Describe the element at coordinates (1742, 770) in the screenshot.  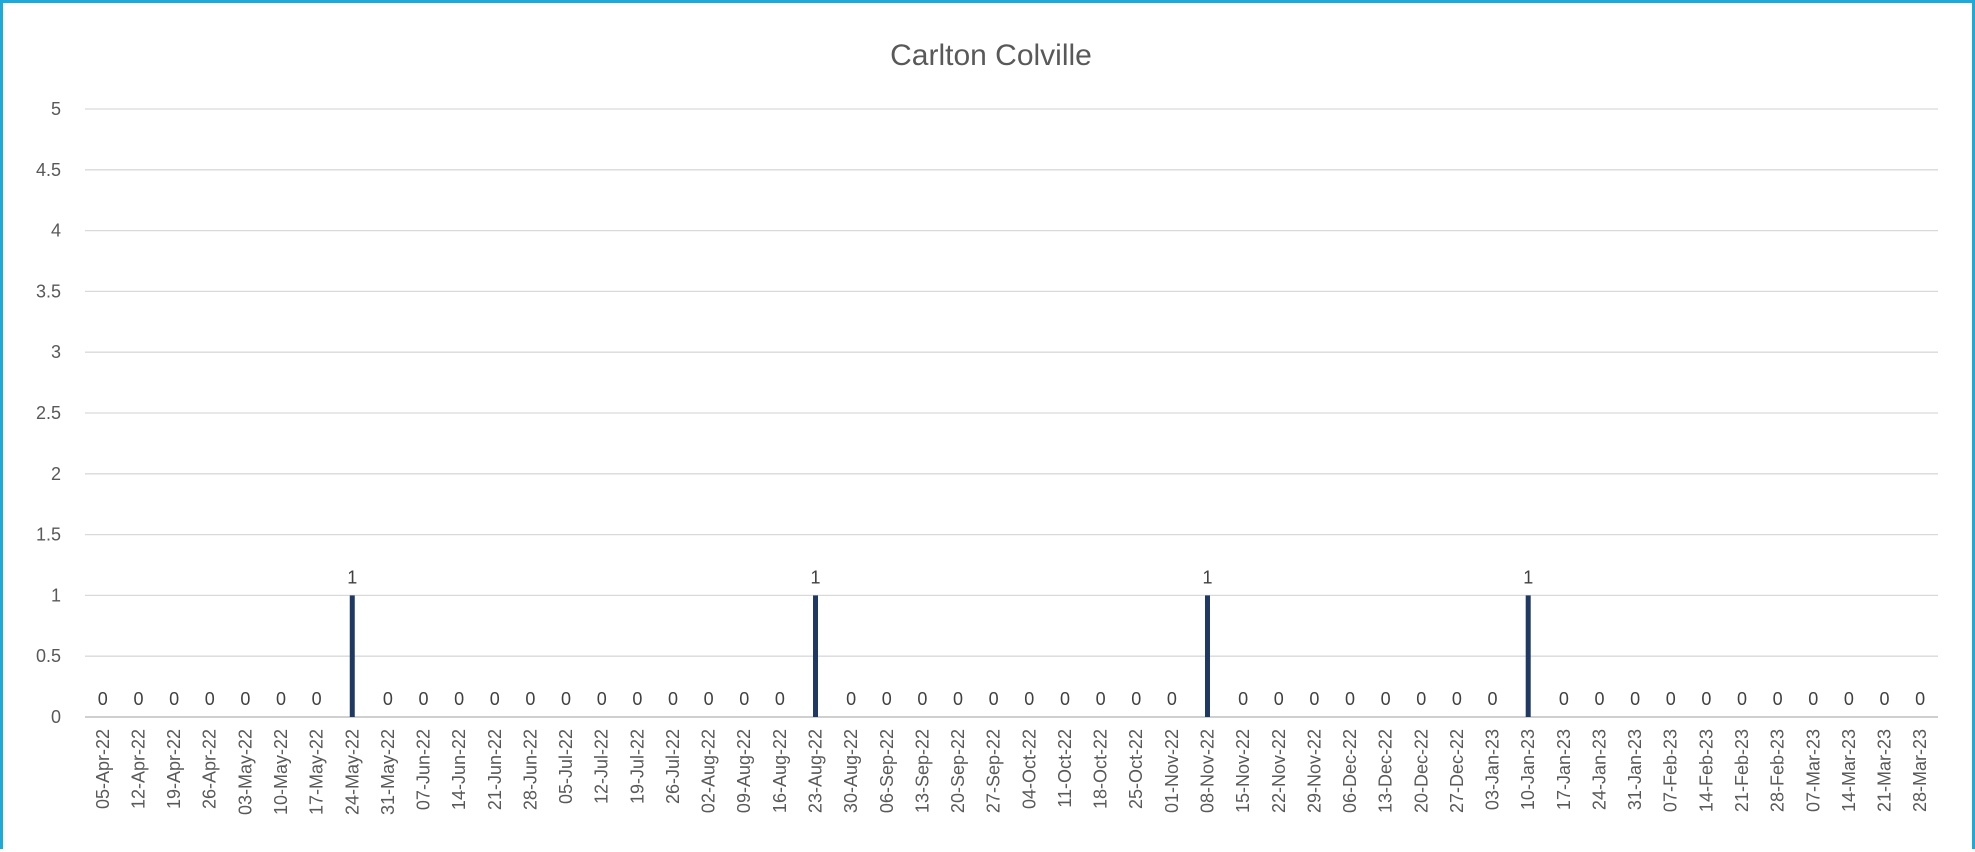
I see `x-tick-label: 21-Feb-23` at that location.